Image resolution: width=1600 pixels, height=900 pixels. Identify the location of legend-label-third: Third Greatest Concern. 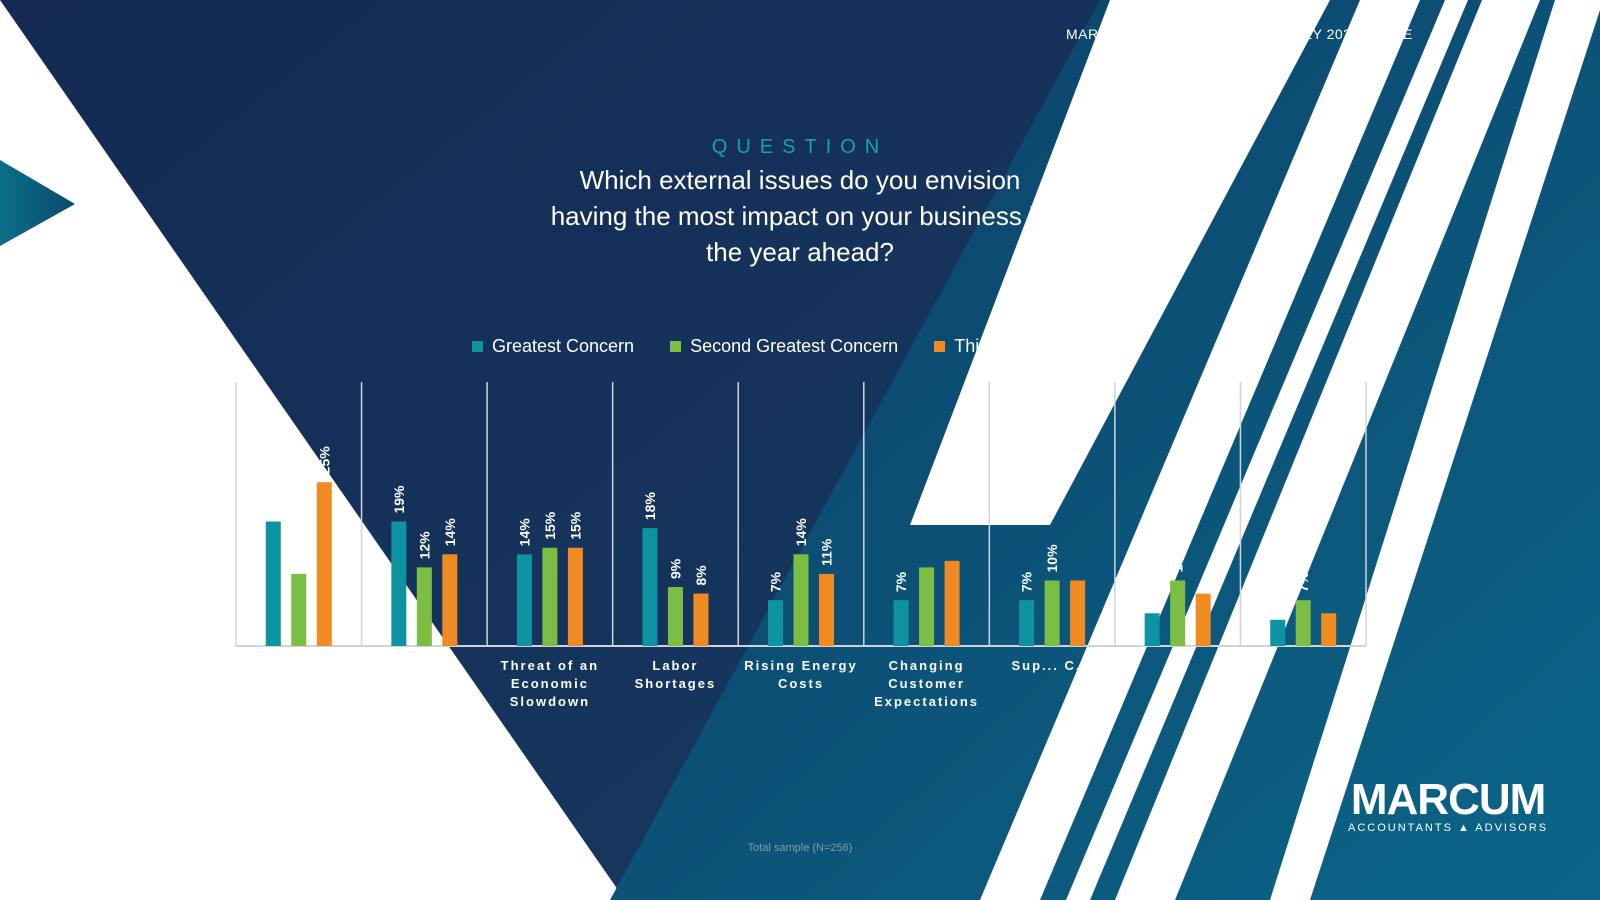
(1048, 346).